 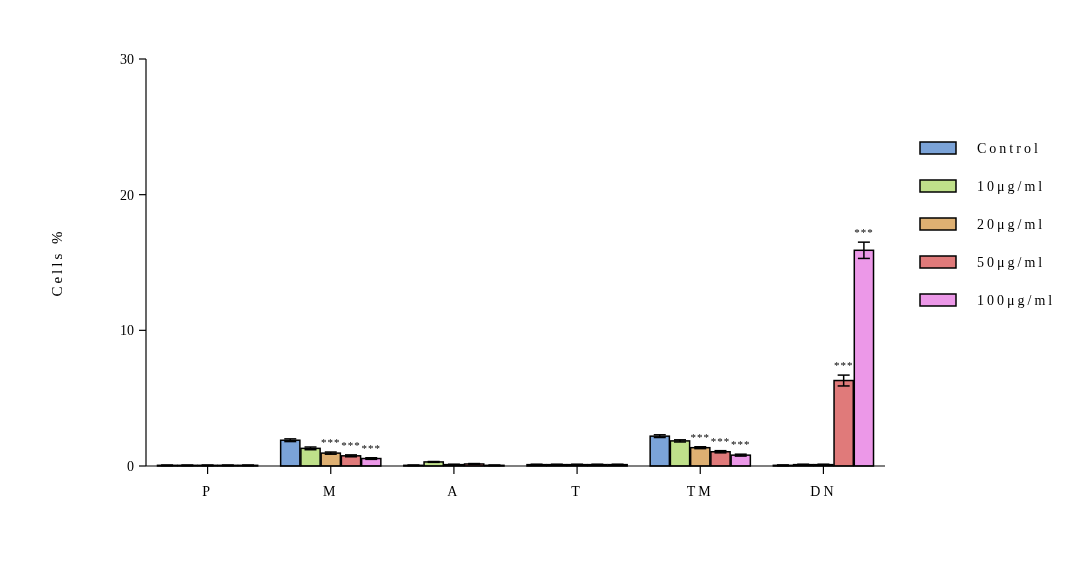 What do you see at coordinates (127, 331) in the screenshot?
I see `y-tick-label: 10` at bounding box center [127, 331].